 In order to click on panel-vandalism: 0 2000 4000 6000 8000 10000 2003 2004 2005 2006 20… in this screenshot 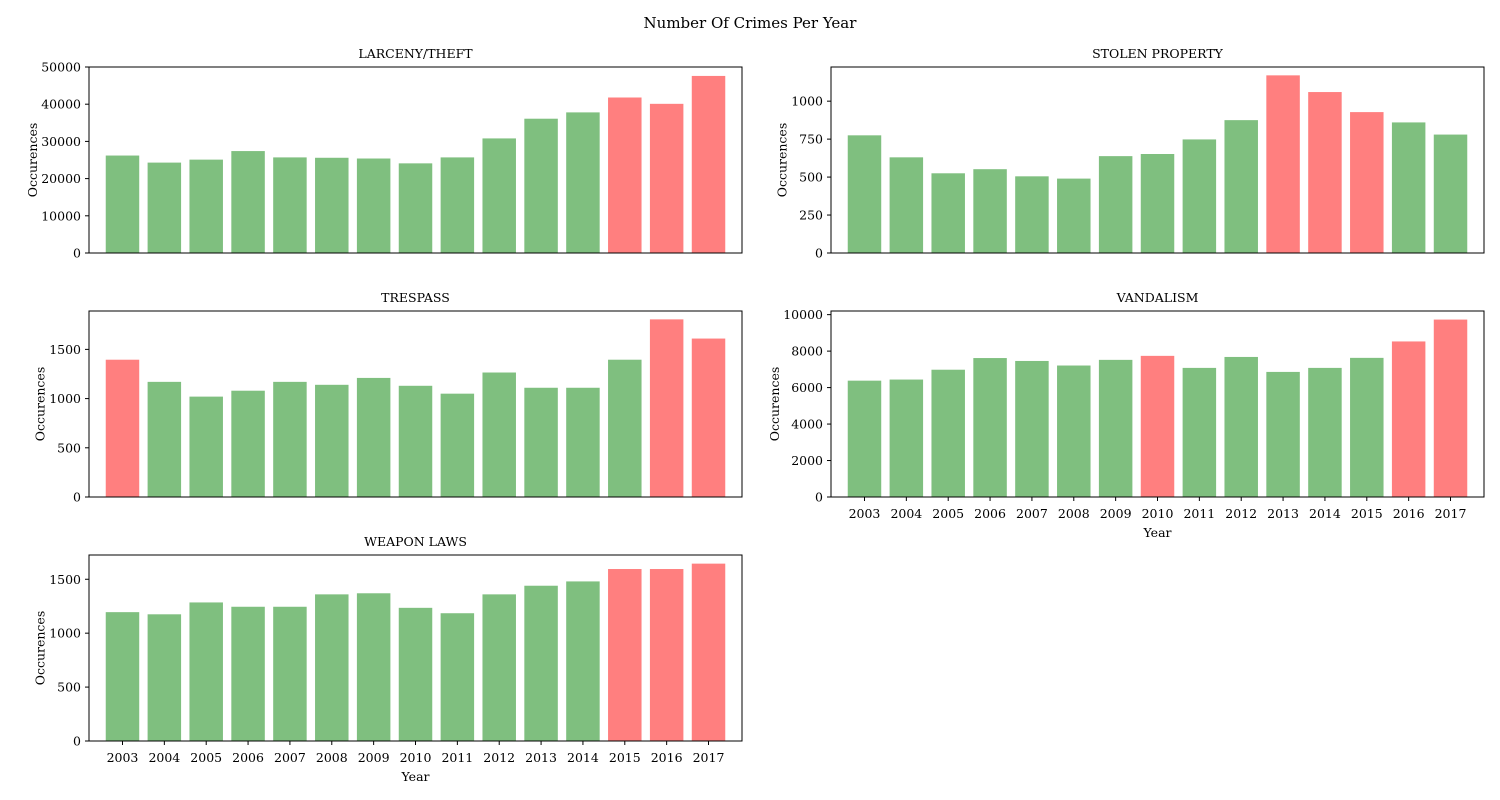, I will do `click(1126, 415)`.